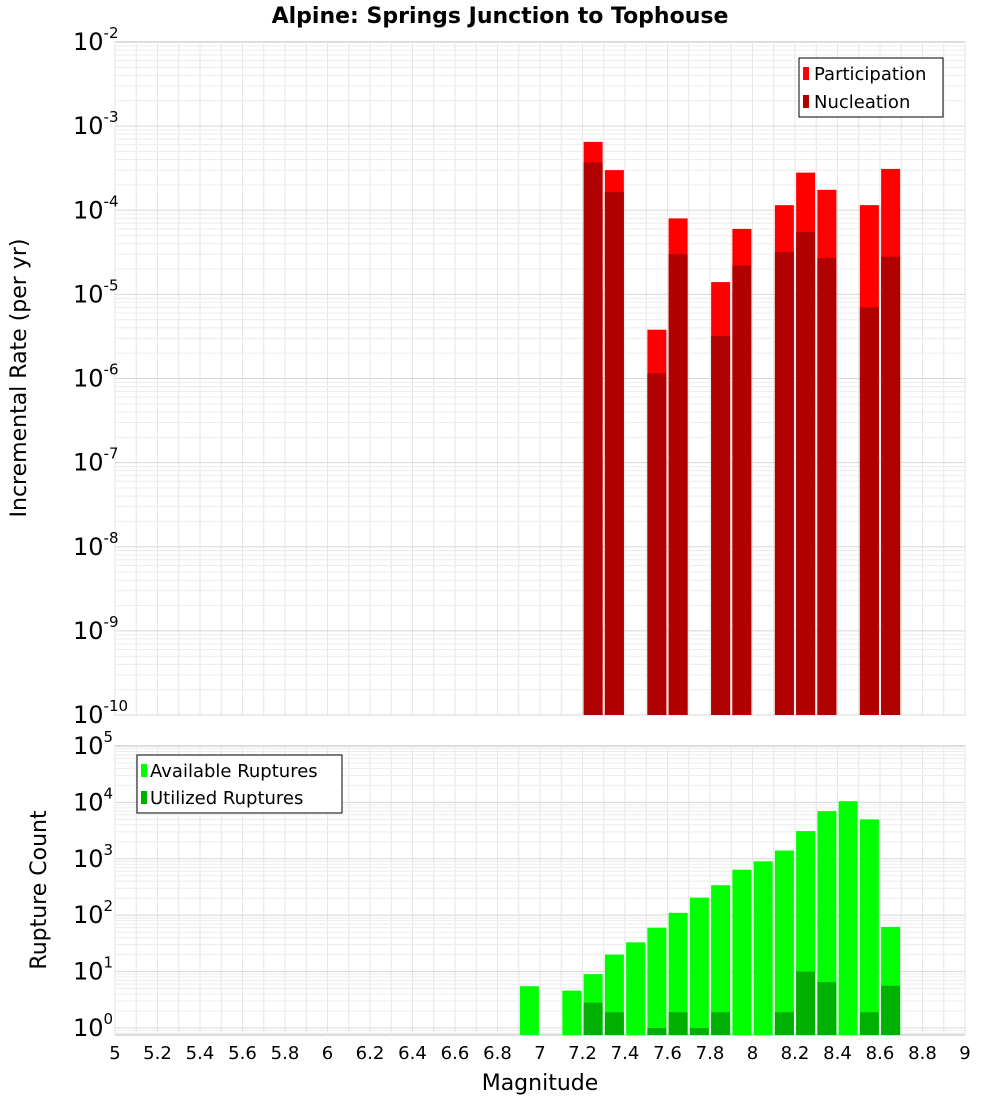 This screenshot has width=1000, height=1100. What do you see at coordinates (96, 124) in the screenshot?
I see `top-y-tick-label: 10⁻³` at bounding box center [96, 124].